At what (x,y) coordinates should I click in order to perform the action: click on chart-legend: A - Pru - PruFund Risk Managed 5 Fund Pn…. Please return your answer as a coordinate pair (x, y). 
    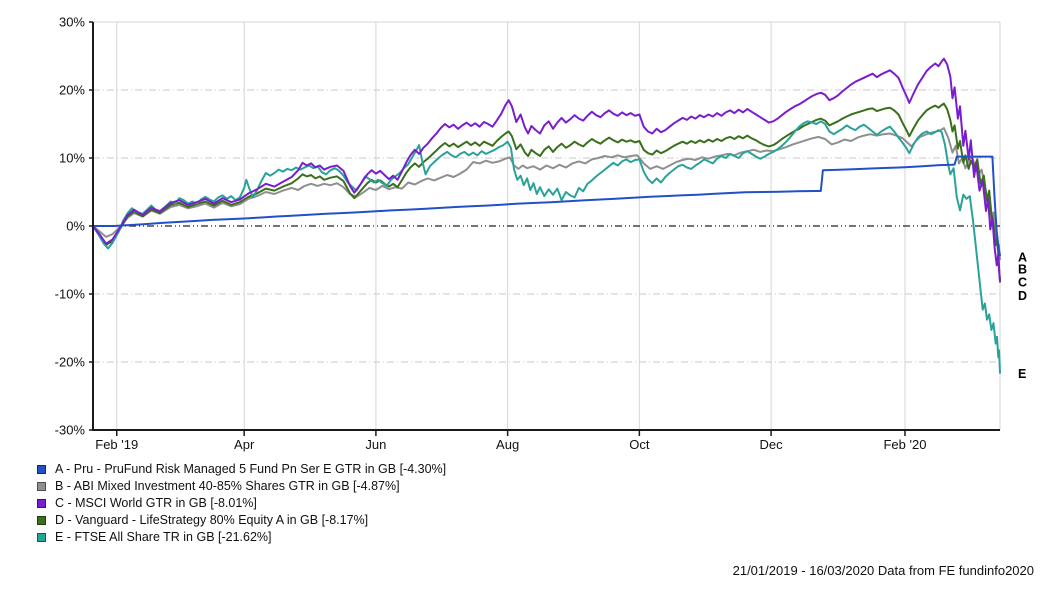
    Looking at the image, I should click on (241, 503).